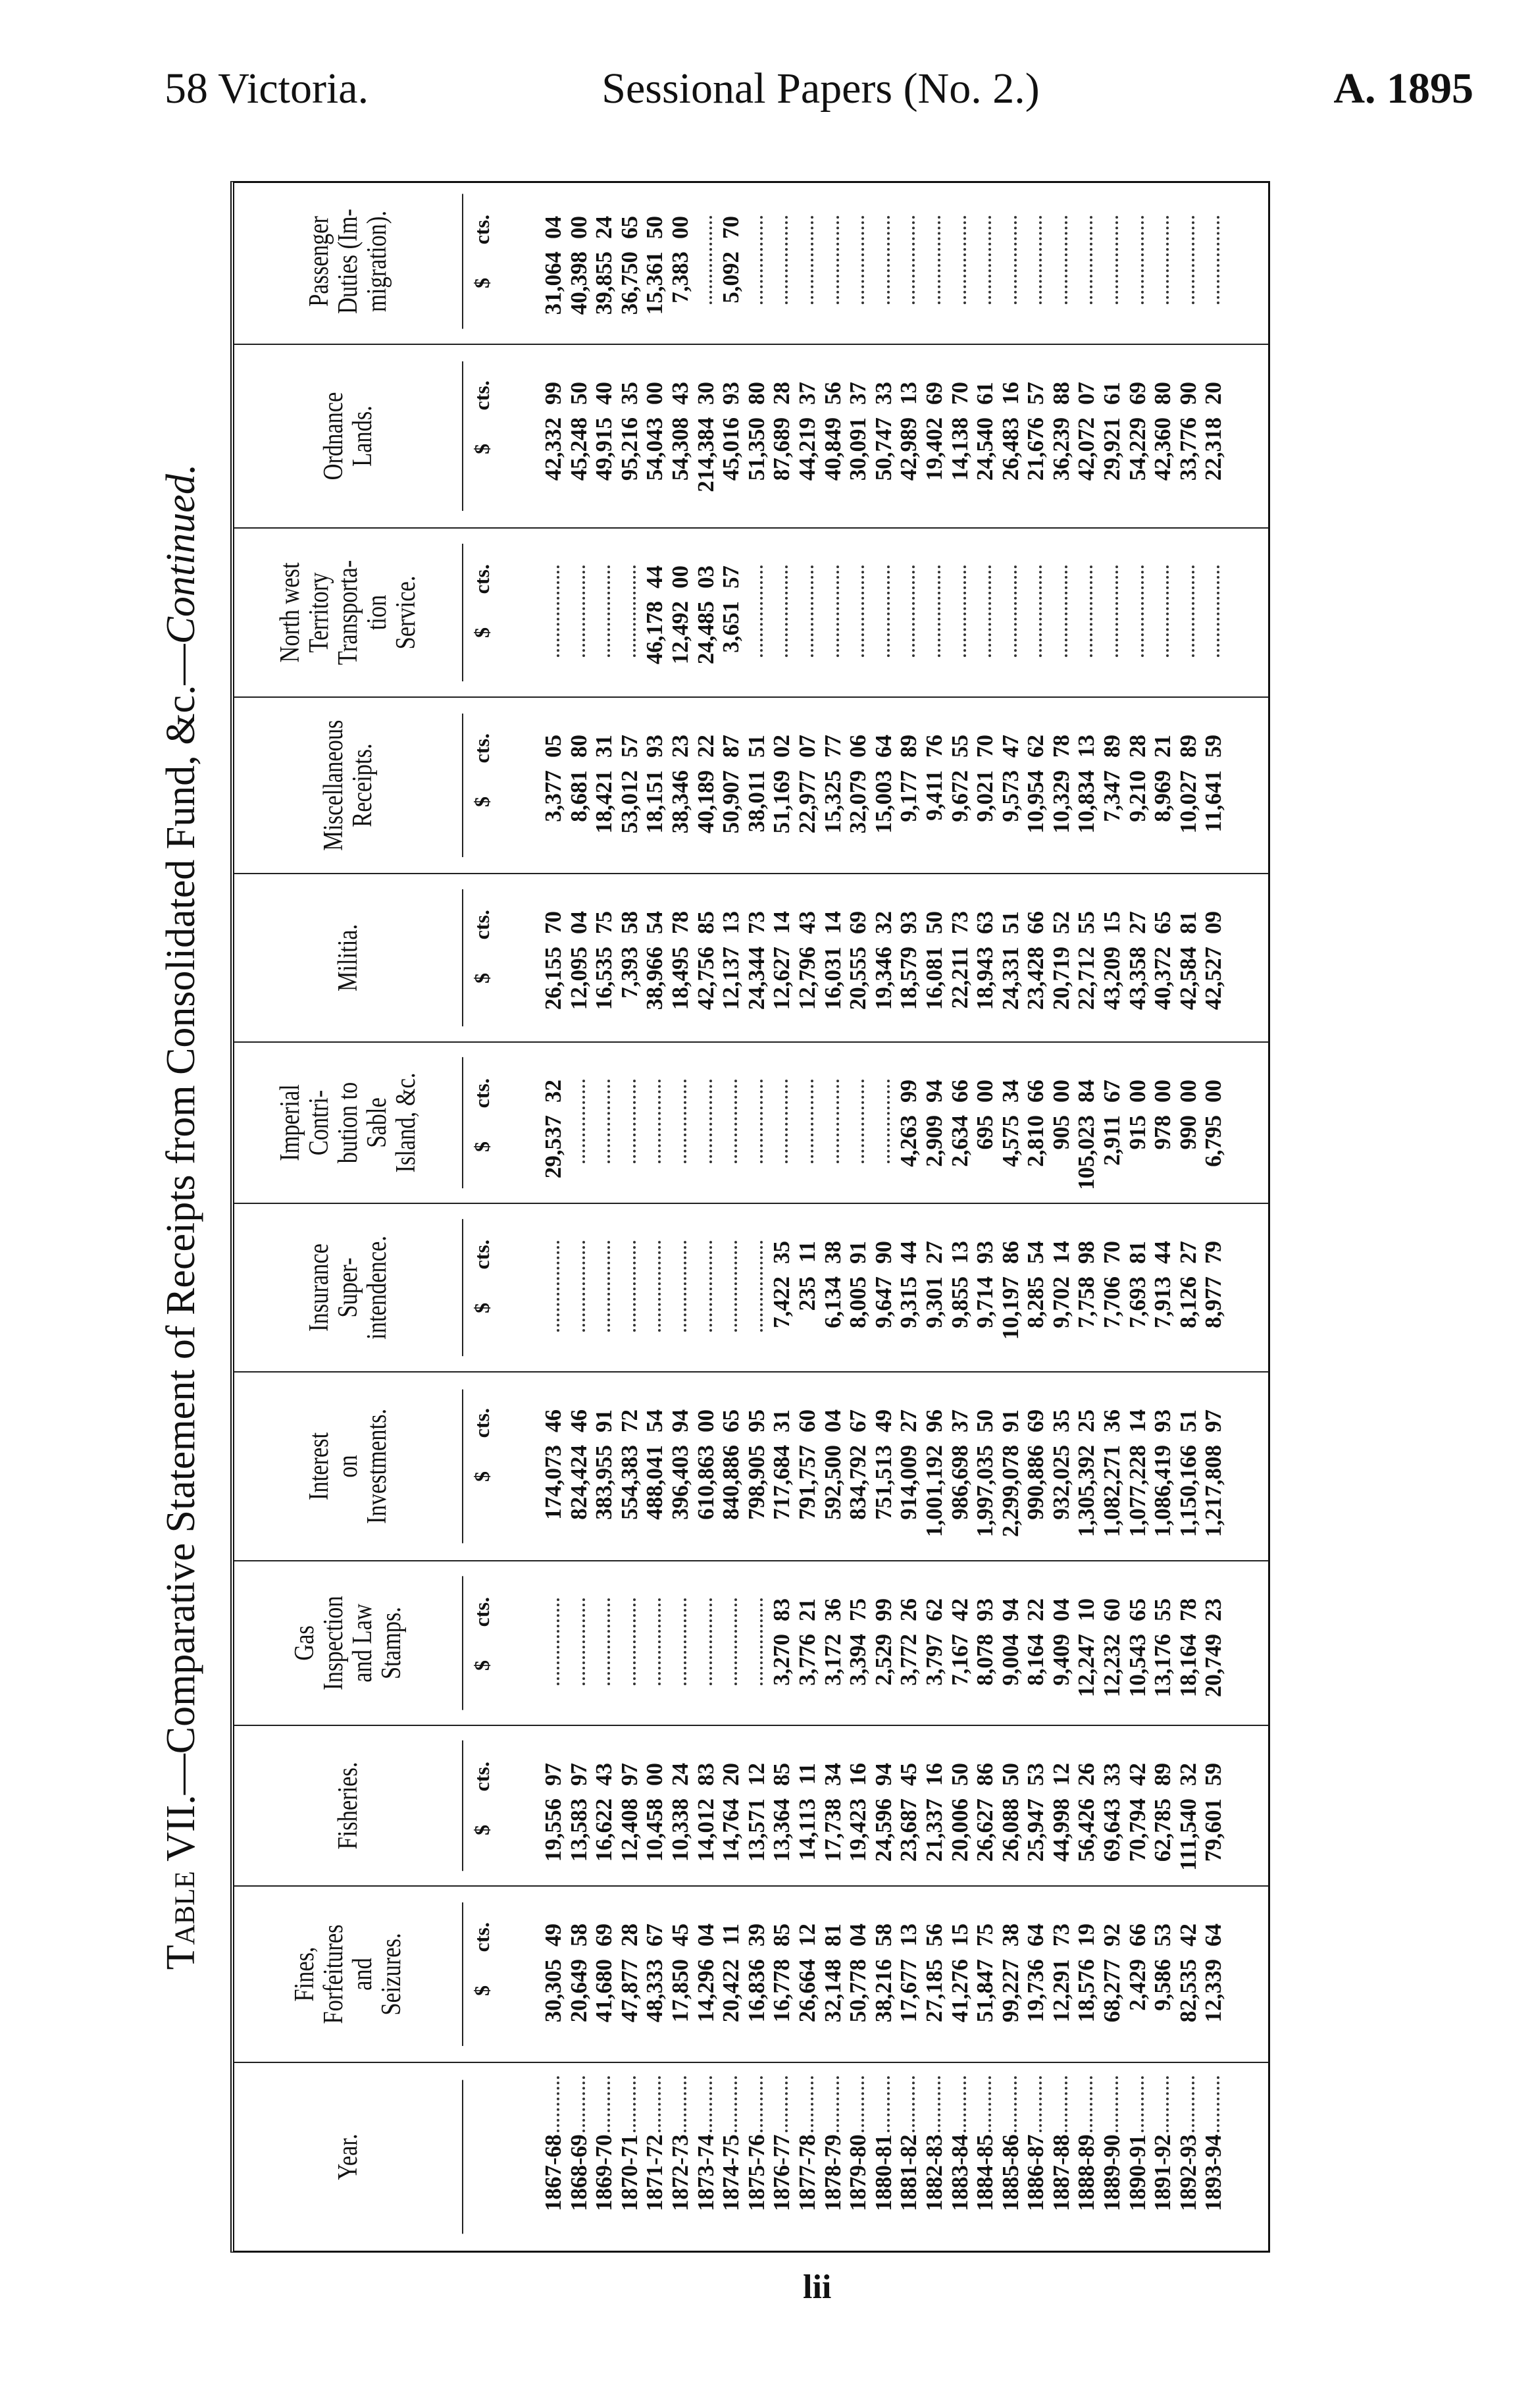 The image size is (1534, 2408). I want to click on dollars: 42,072, so click(1086, 449).